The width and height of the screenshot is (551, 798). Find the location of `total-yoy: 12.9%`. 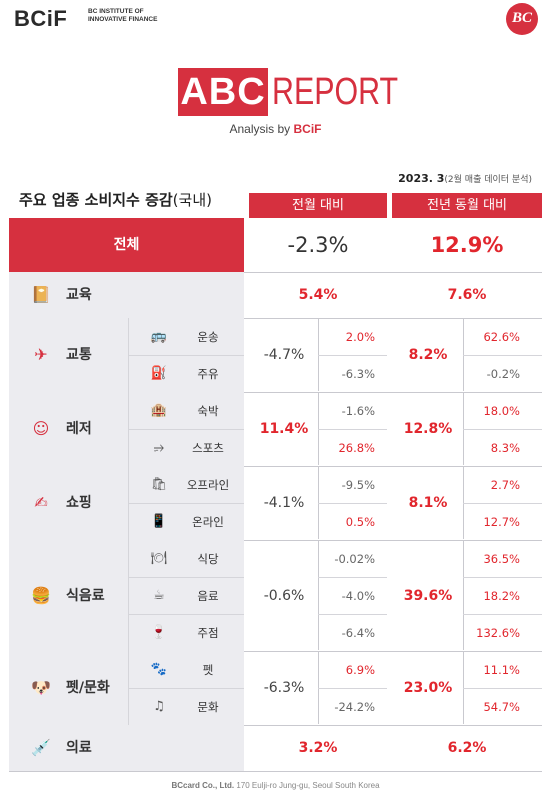

total-yoy: 12.9% is located at coordinates (467, 245).